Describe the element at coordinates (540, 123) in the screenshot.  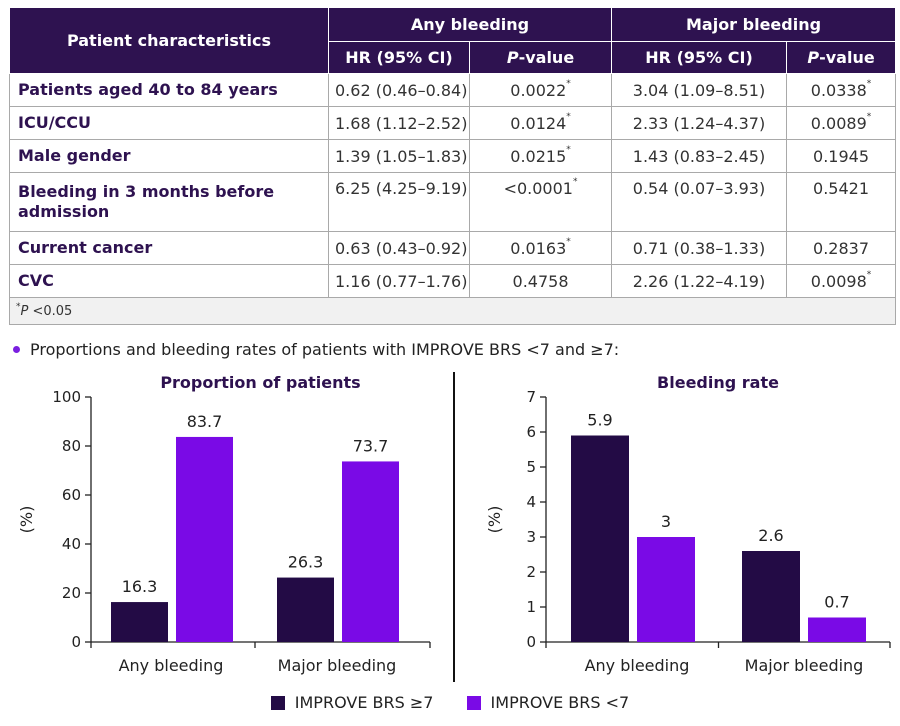
I see `cell-any-p: 0.0124*` at that location.